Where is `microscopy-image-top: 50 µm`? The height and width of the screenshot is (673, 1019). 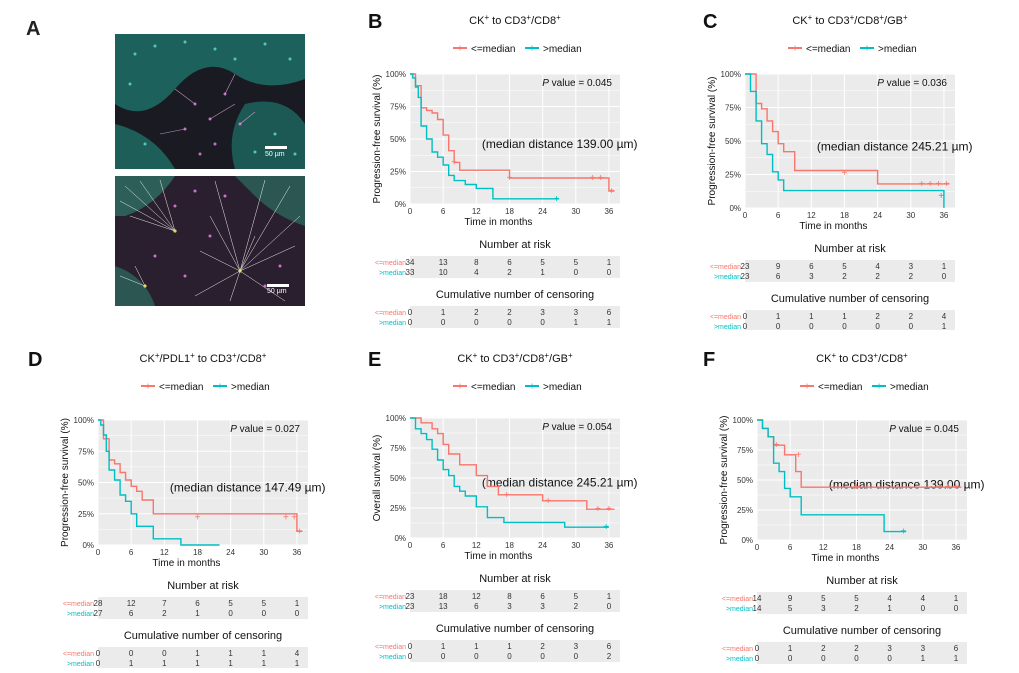
microscopy-image-top: 50 µm is located at coordinates (210, 101).